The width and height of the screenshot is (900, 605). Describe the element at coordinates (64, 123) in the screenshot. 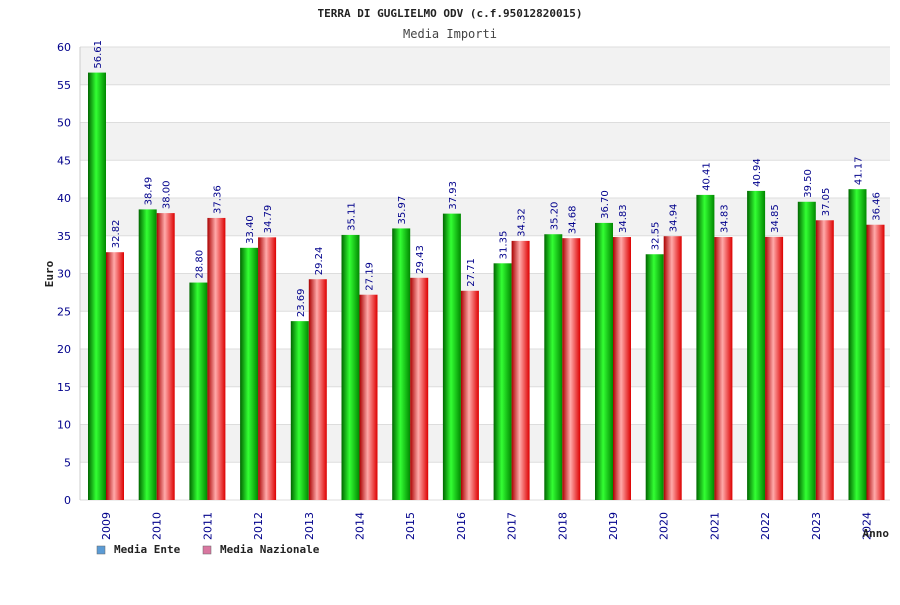

I see `y-tick-label: 50` at that location.